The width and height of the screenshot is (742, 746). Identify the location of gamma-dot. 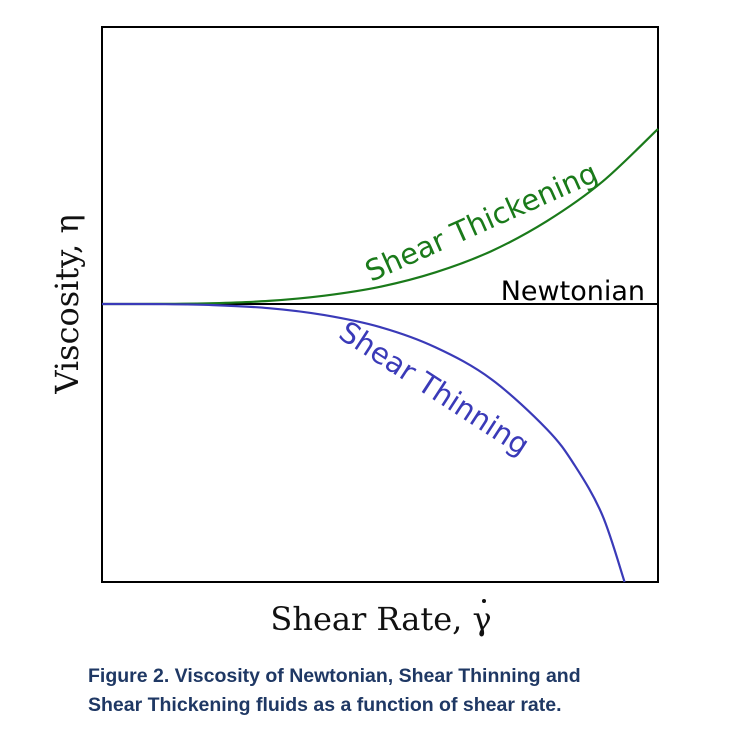
(484, 601).